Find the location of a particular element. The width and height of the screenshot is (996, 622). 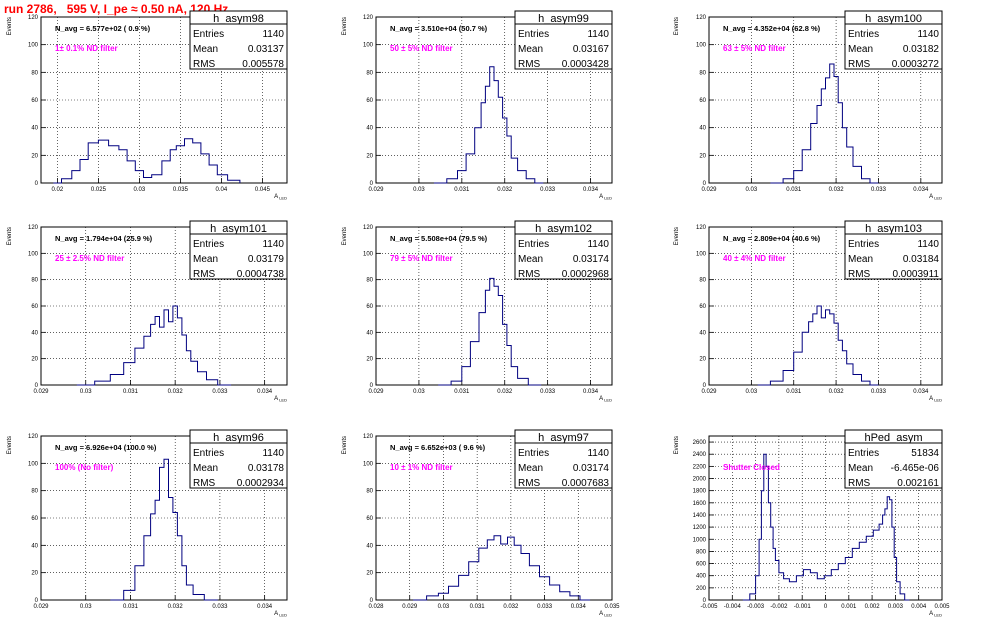

hist-h_asym98-y-tick-label: 100 is located at coordinates (33, 46).